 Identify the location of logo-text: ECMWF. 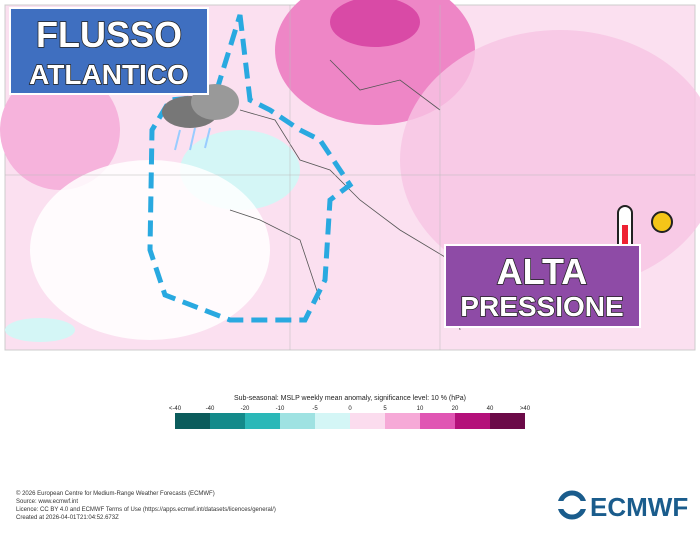
(639, 507).